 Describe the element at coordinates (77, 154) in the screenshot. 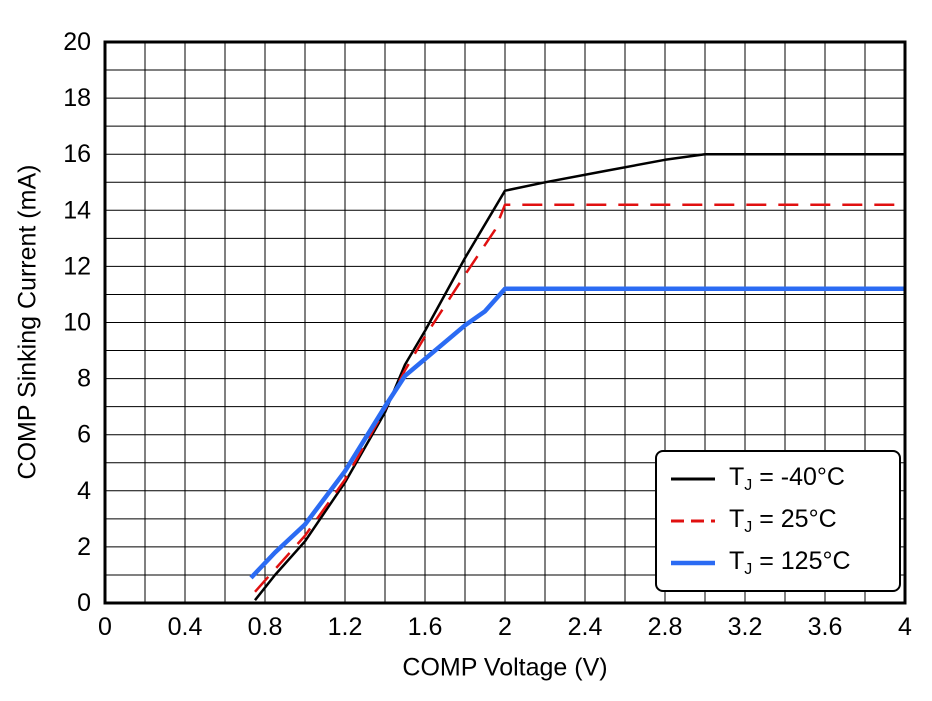

I see `y-tick-label: 16` at that location.